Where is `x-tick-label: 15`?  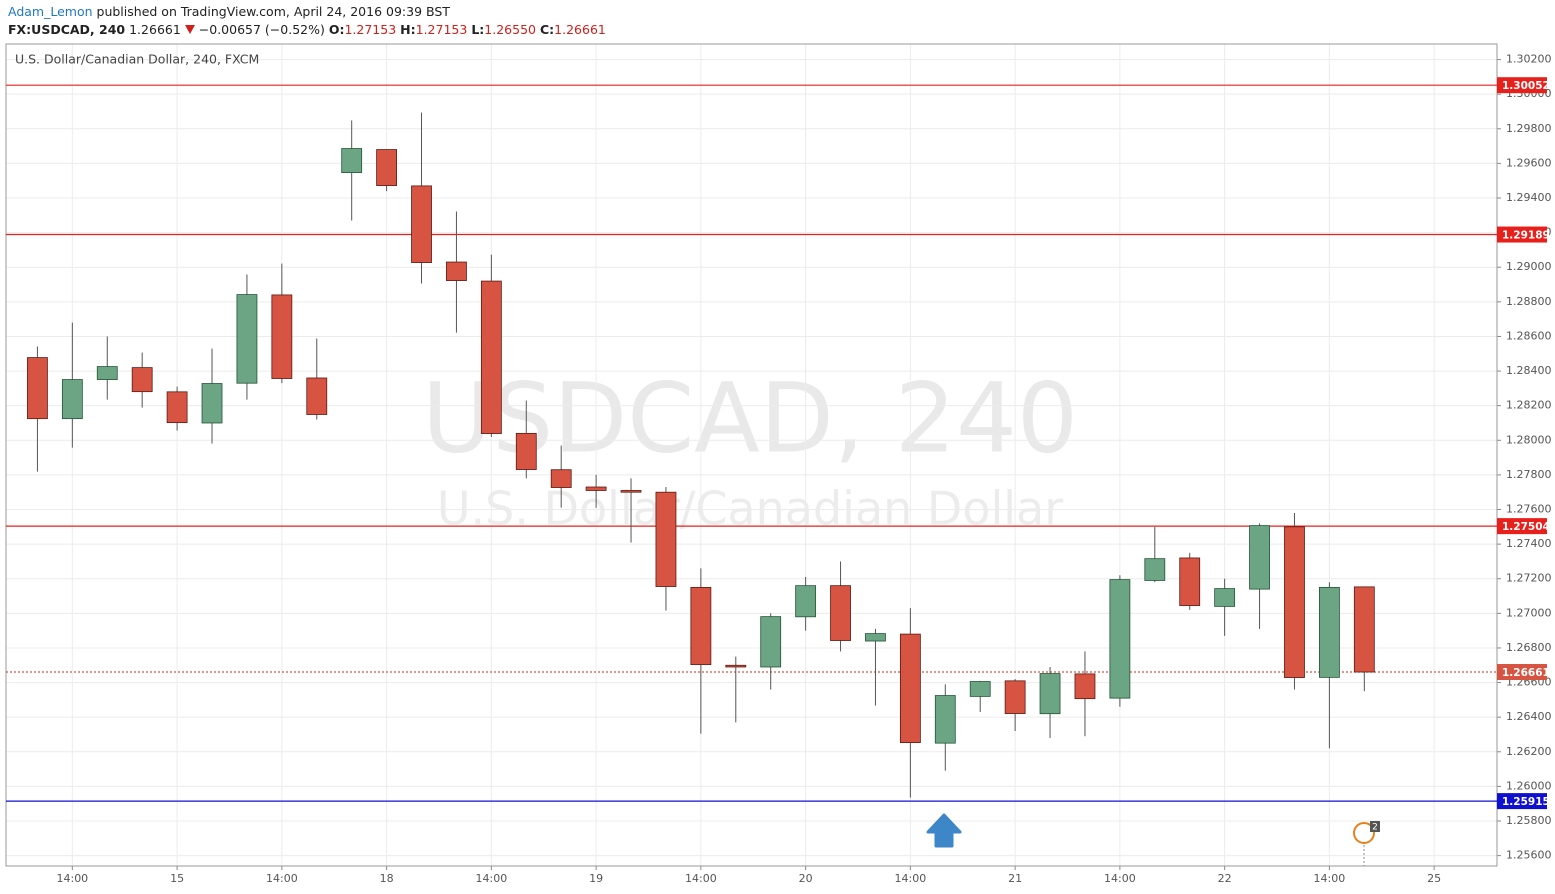
x-tick-label: 15 is located at coordinates (177, 878).